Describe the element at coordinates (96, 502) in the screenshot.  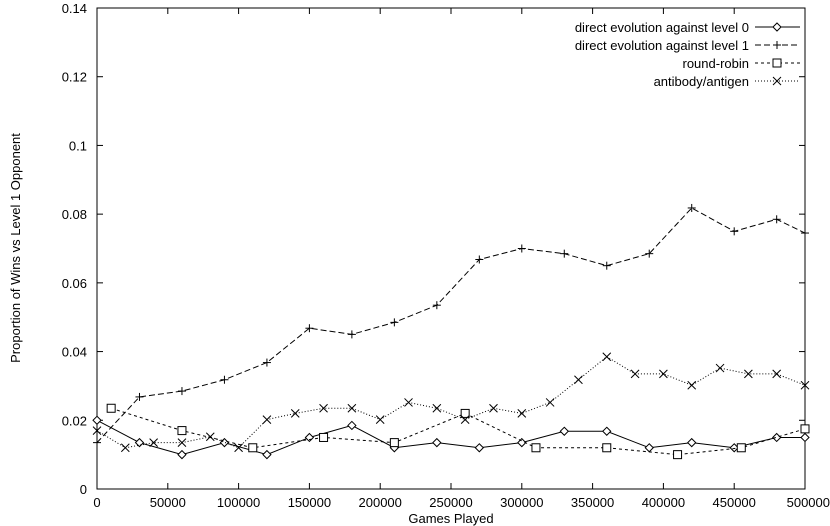
I see `x-tick-label: 0` at that location.